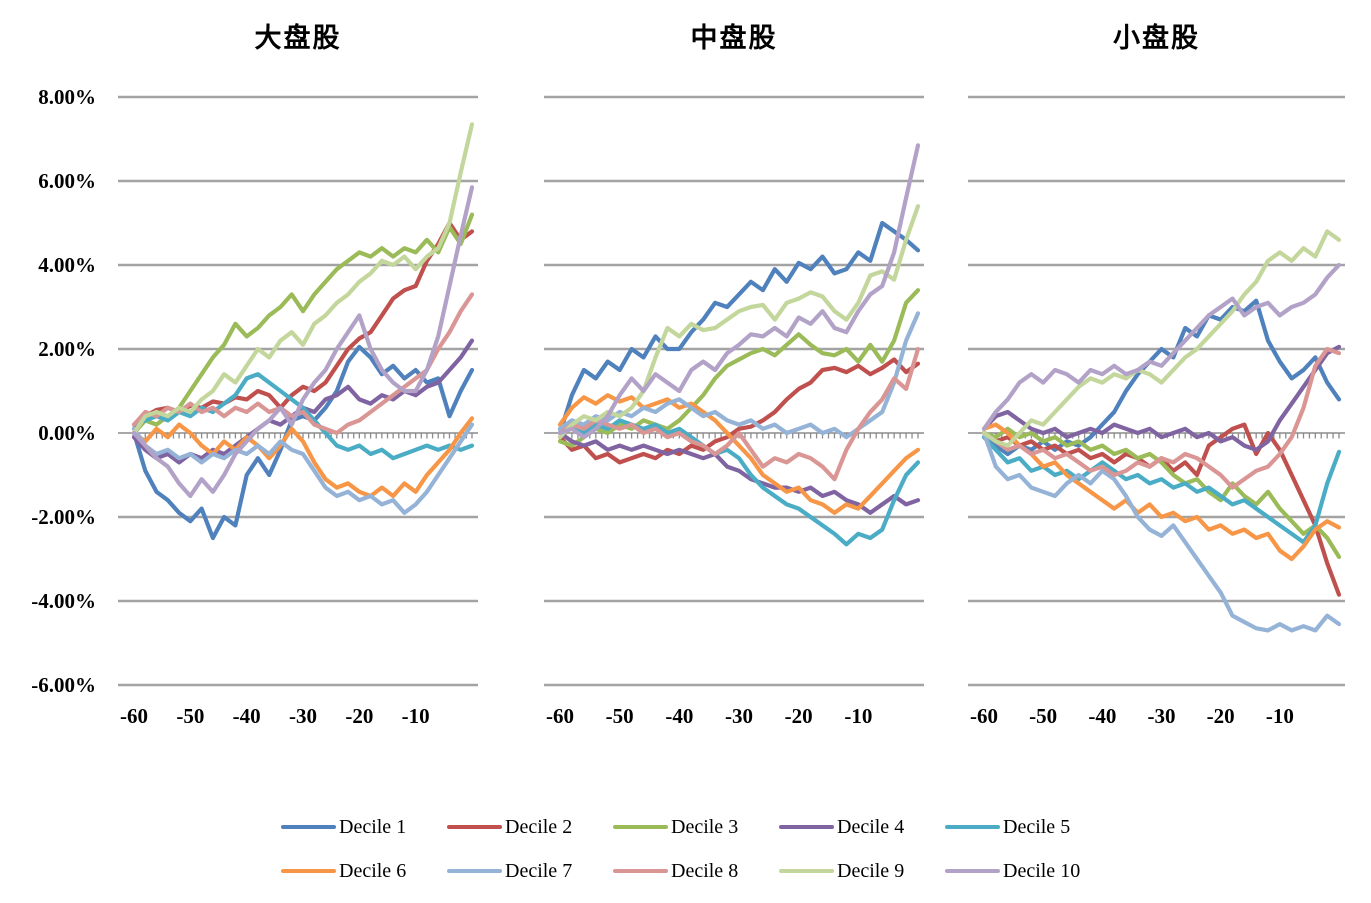  I want to click on legend-item: Decile 6, so click(364, 871).